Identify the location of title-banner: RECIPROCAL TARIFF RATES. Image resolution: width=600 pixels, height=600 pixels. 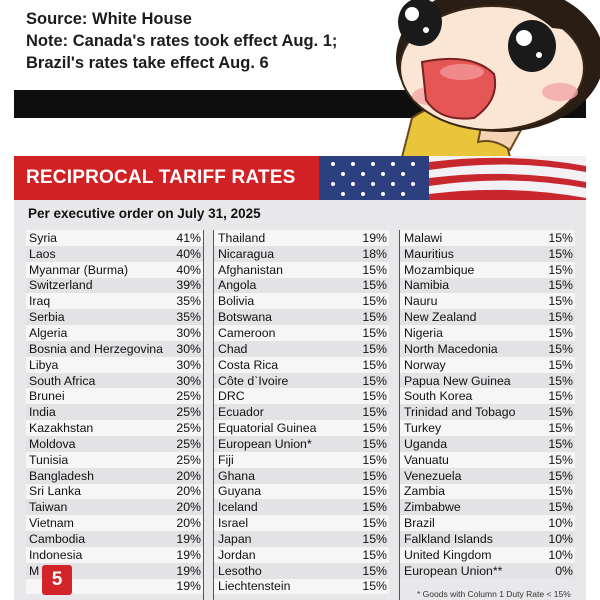
(300, 178).